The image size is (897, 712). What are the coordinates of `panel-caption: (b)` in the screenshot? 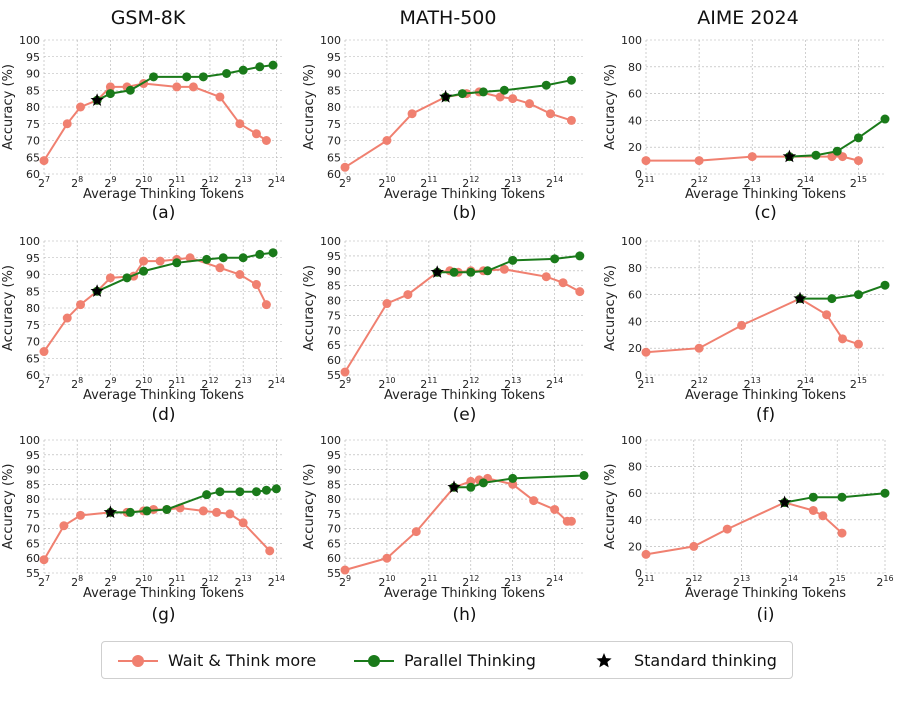 It's located at (464, 213).